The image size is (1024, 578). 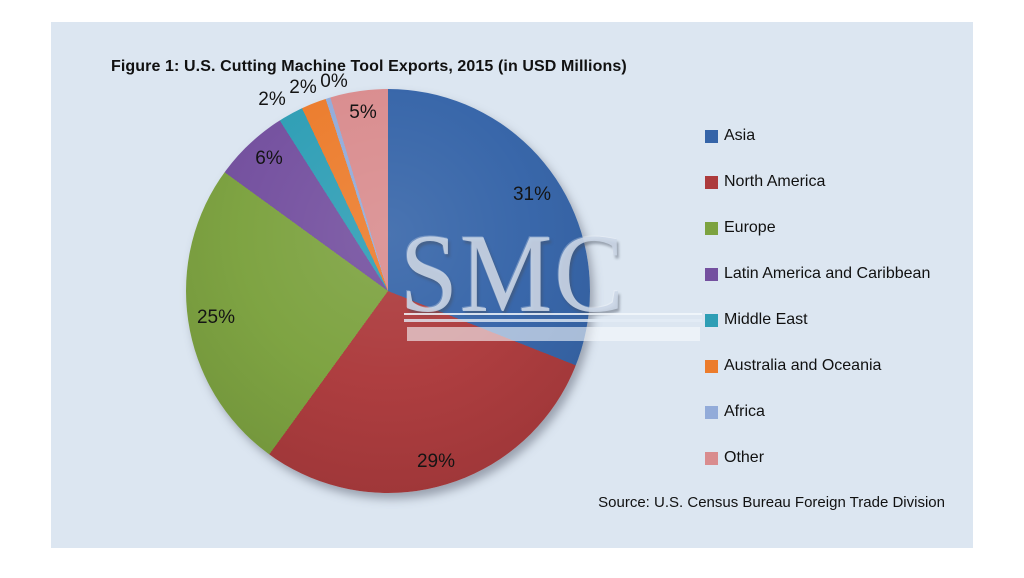 I want to click on legend-label: Europe, so click(x=750, y=227).